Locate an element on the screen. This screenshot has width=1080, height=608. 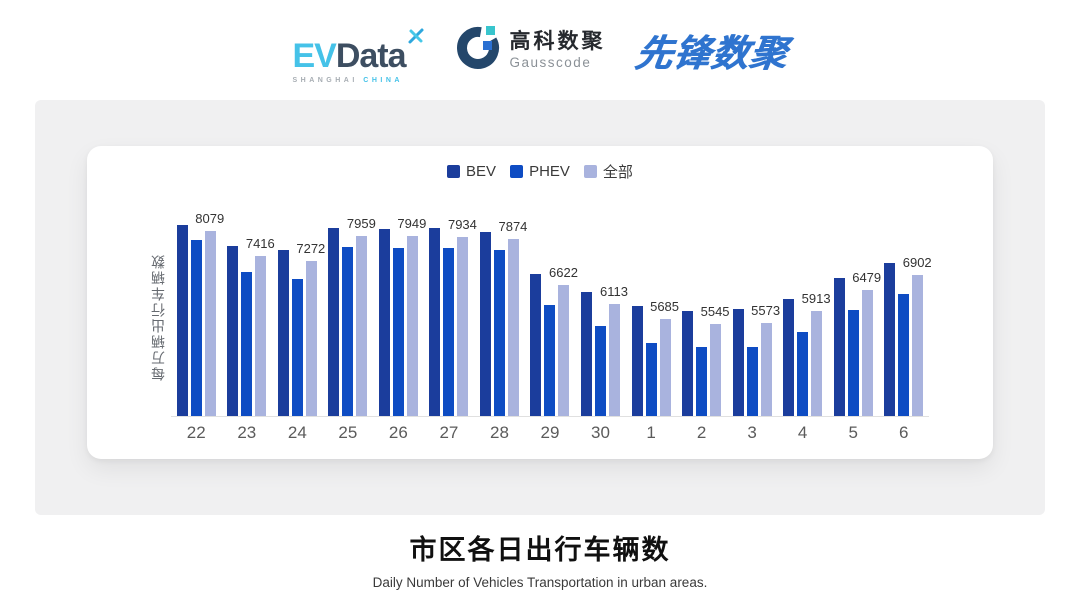
evdata-subtext: SHANGHAI CHINA is located at coordinates (347, 80).